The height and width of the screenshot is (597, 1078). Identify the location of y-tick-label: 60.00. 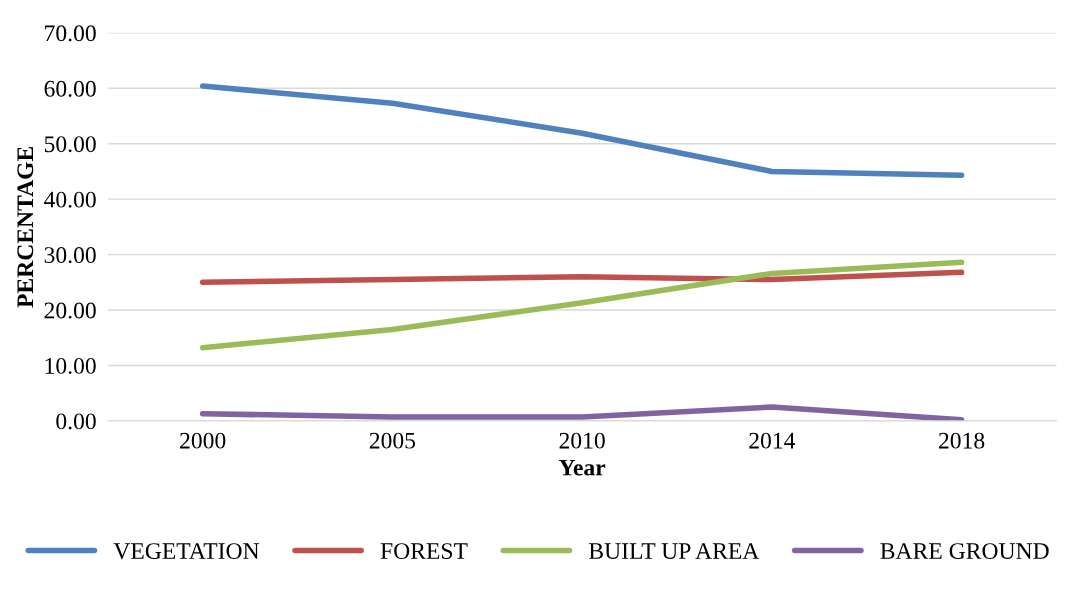
(70, 88).